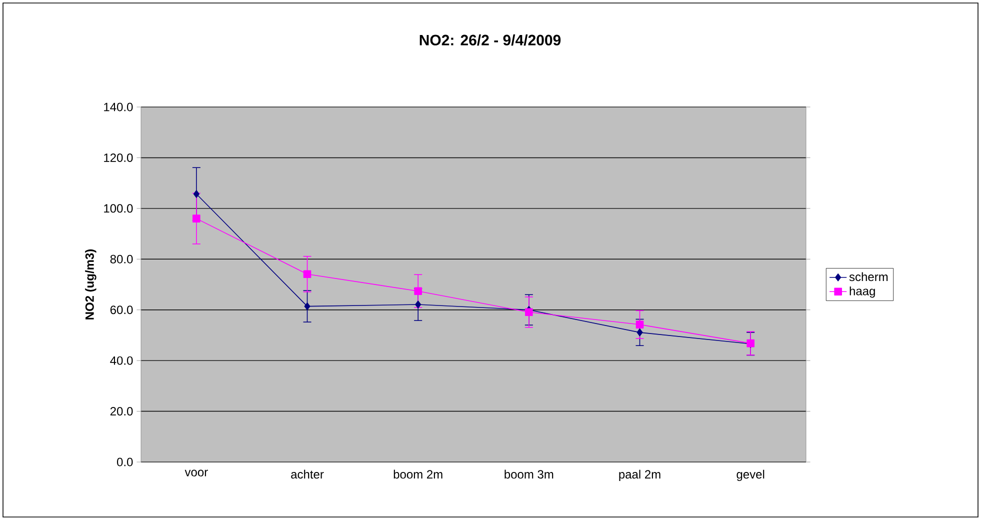 This screenshot has width=981, height=520. I want to click on y-tick-label: 40.0, so click(121, 360).